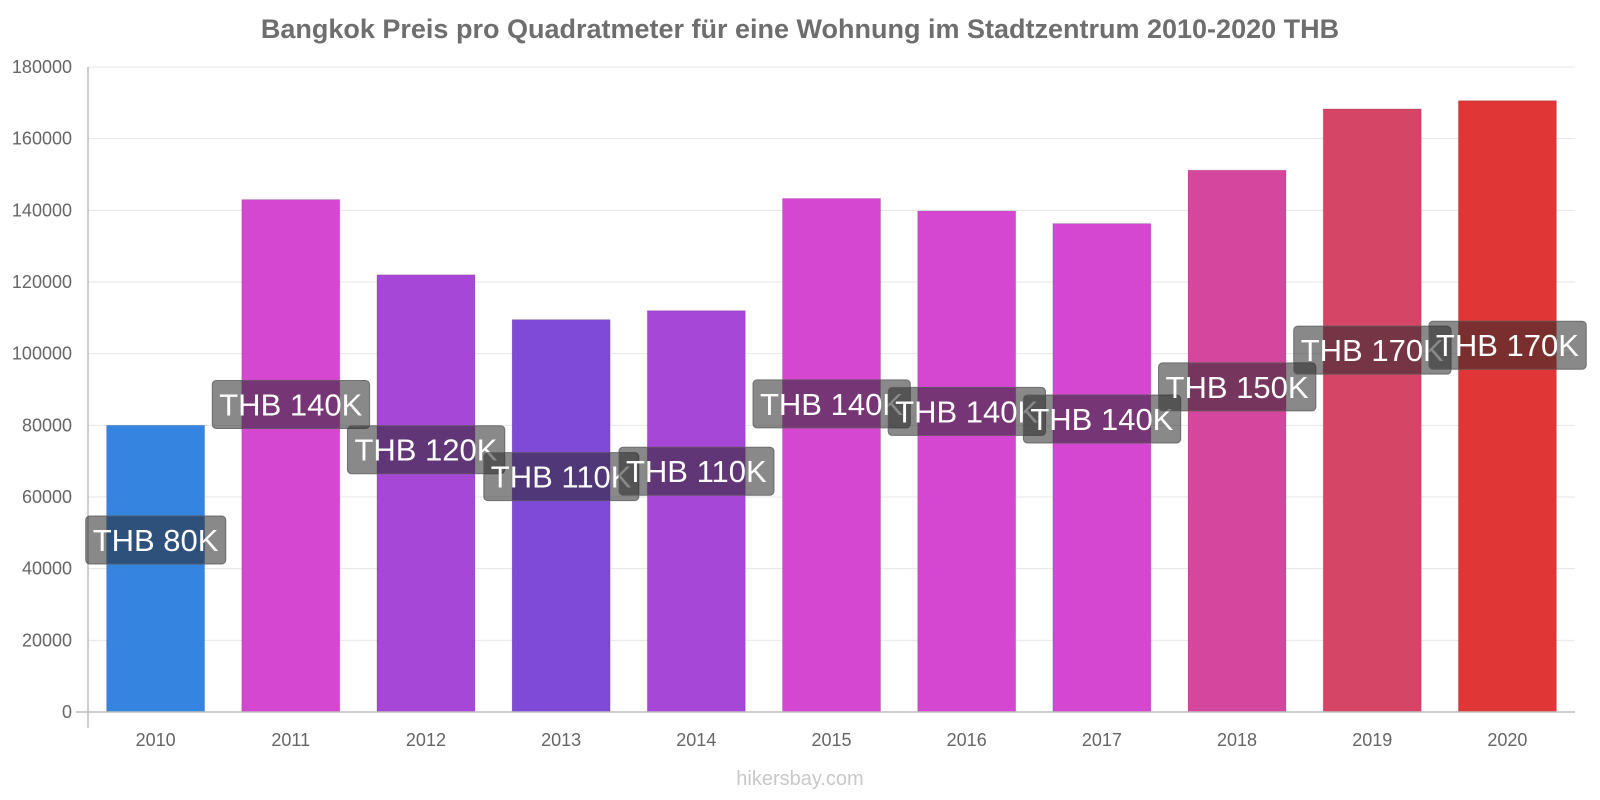 The height and width of the screenshot is (800, 1600). Describe the element at coordinates (47, 425) in the screenshot. I see `y-tick-label: 80000` at that location.